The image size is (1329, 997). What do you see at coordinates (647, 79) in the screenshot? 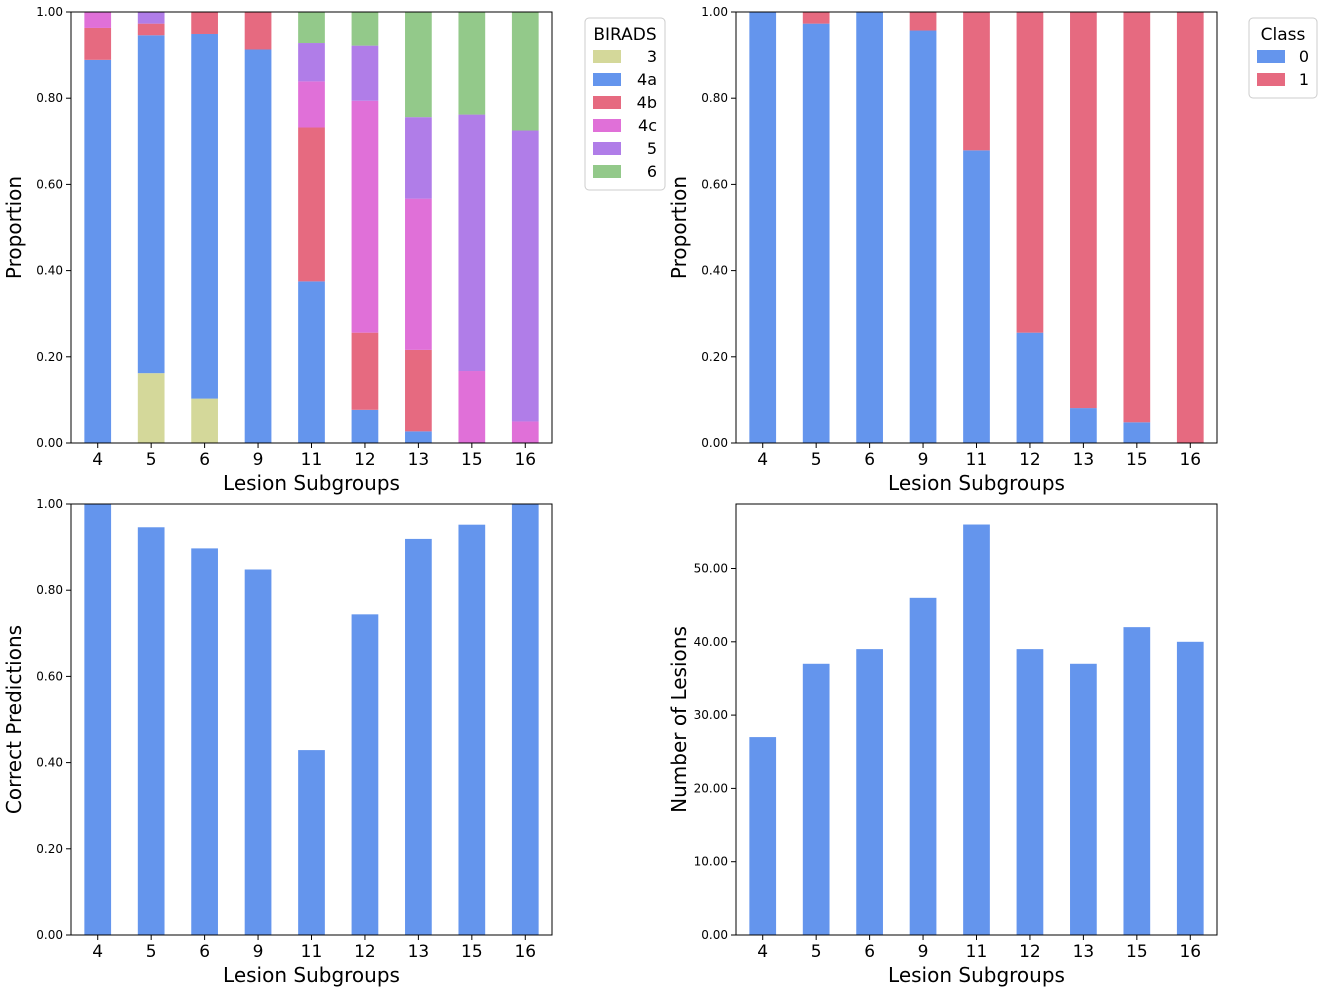
I see `legend-label-4a: 4a` at bounding box center [647, 79].